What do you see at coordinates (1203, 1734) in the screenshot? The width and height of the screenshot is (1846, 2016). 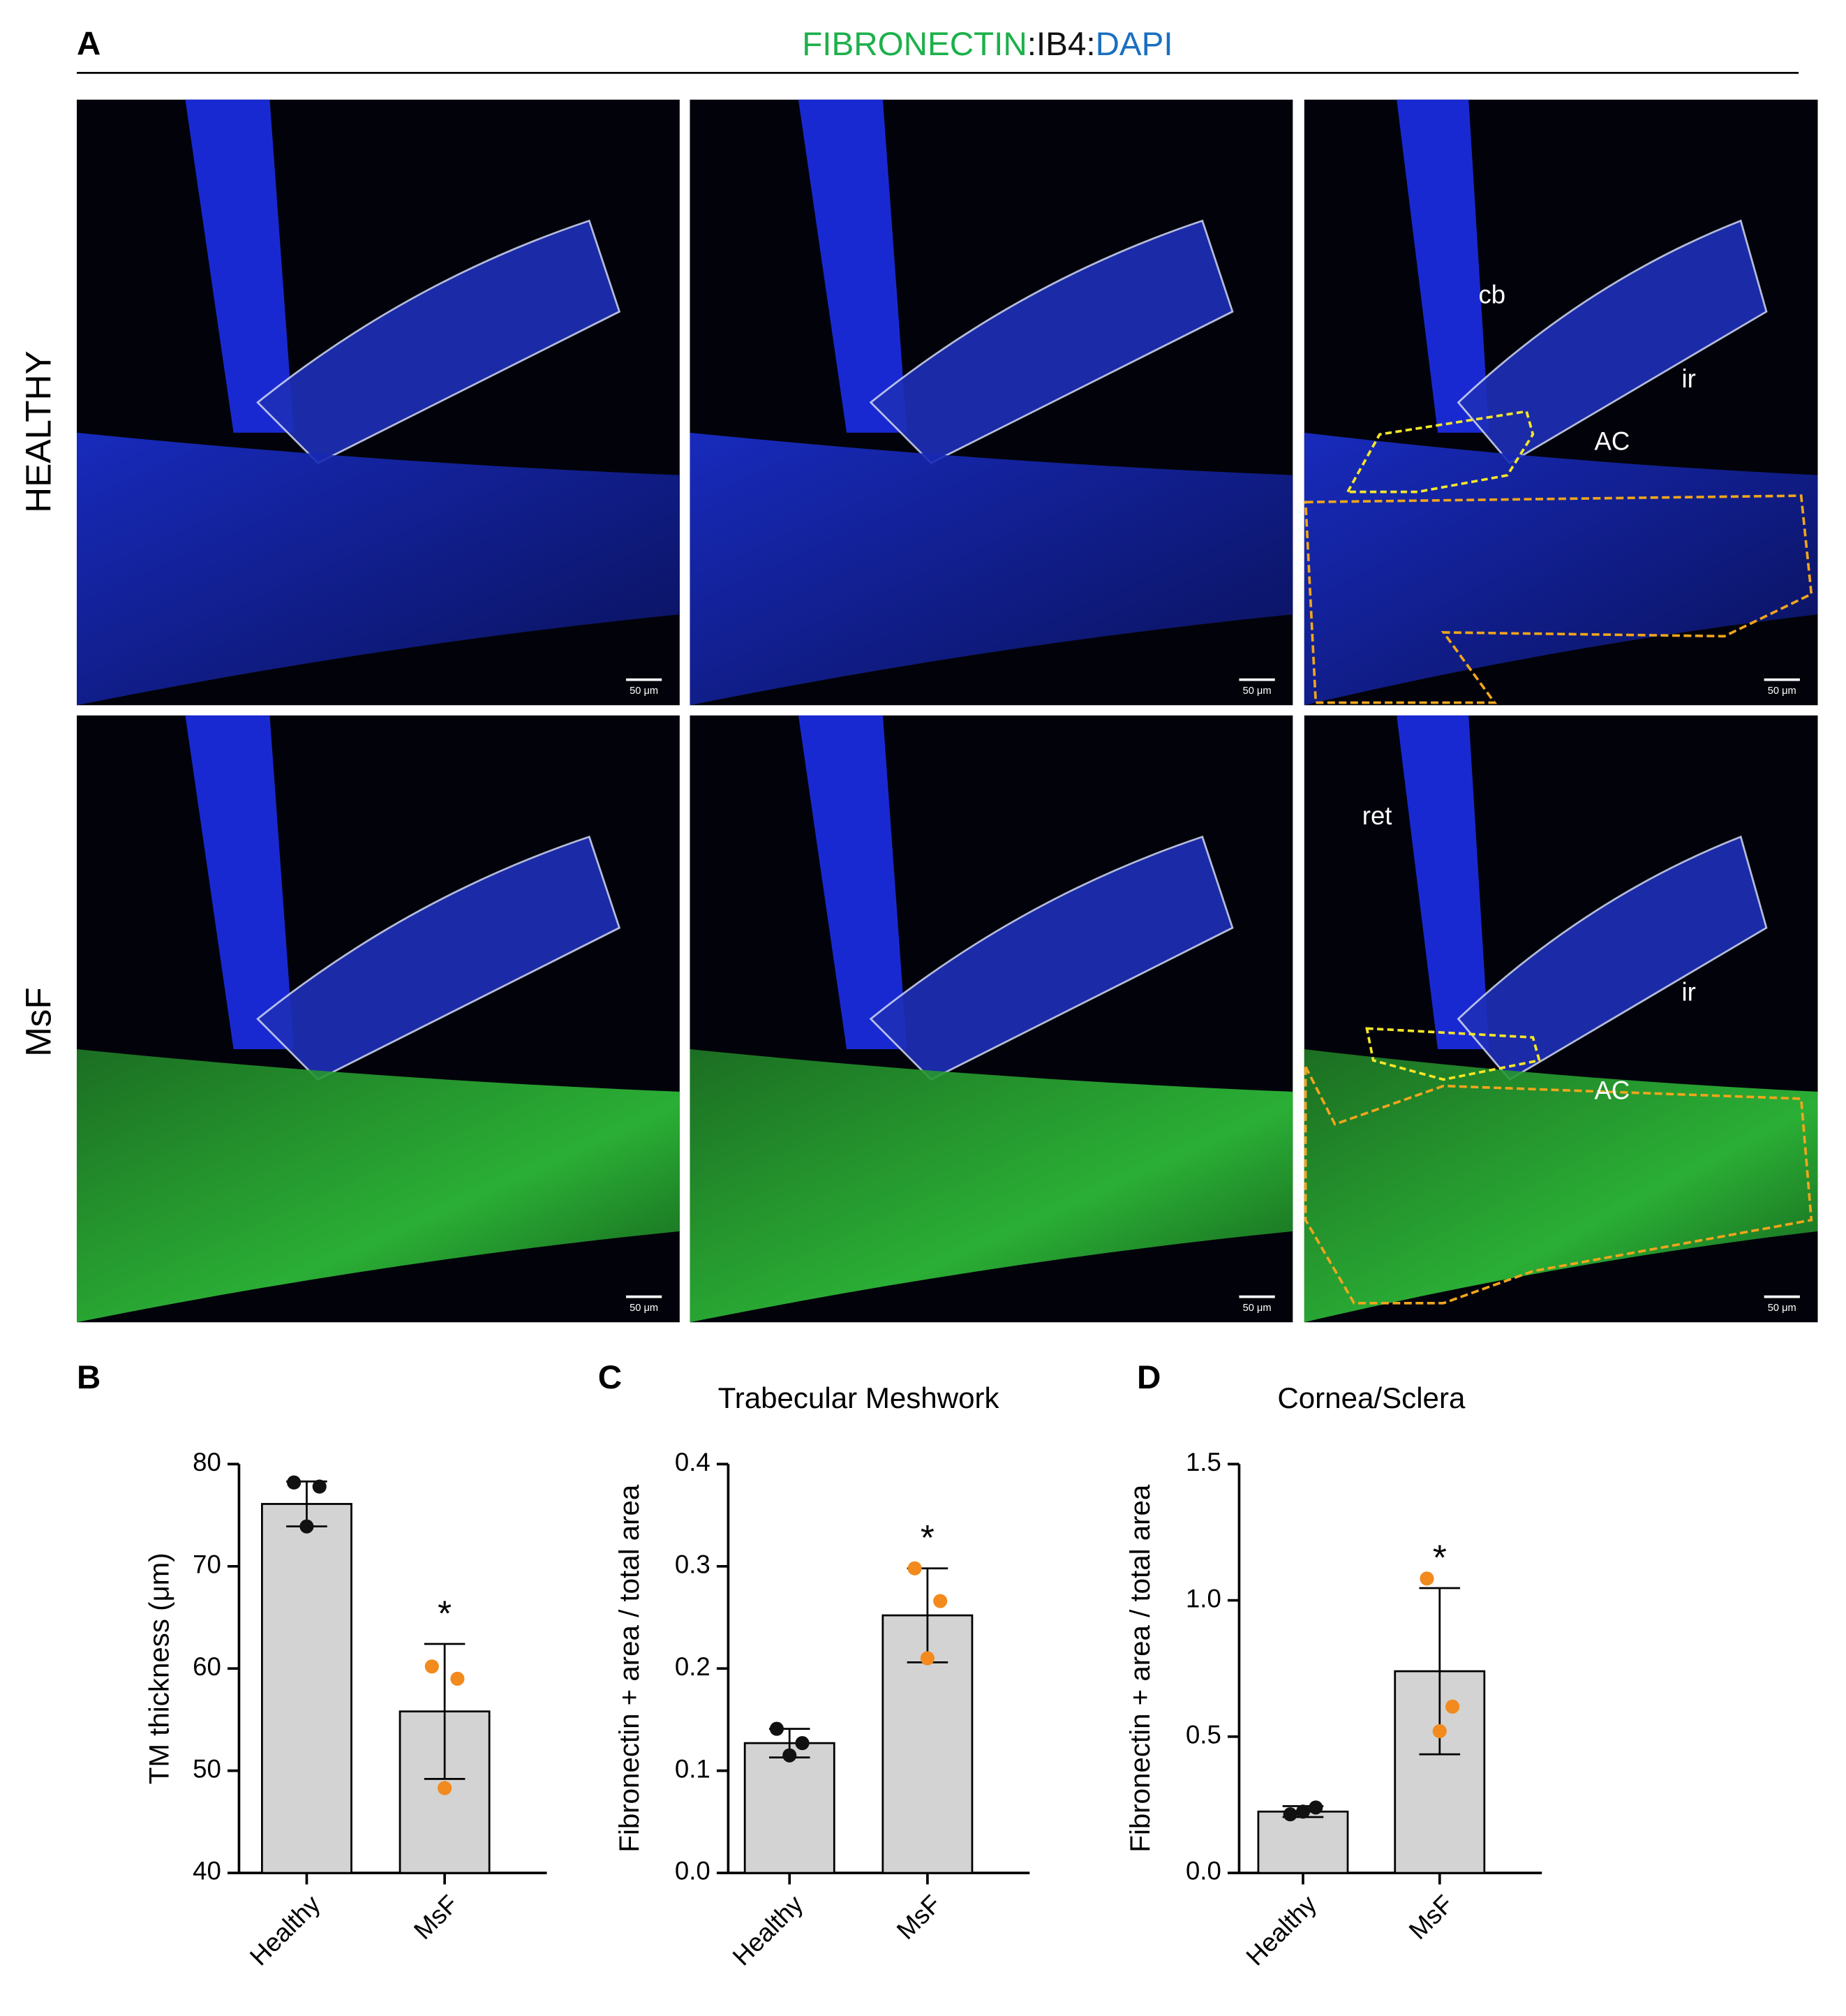 I see `y-tick-label: 0.5` at bounding box center [1203, 1734].